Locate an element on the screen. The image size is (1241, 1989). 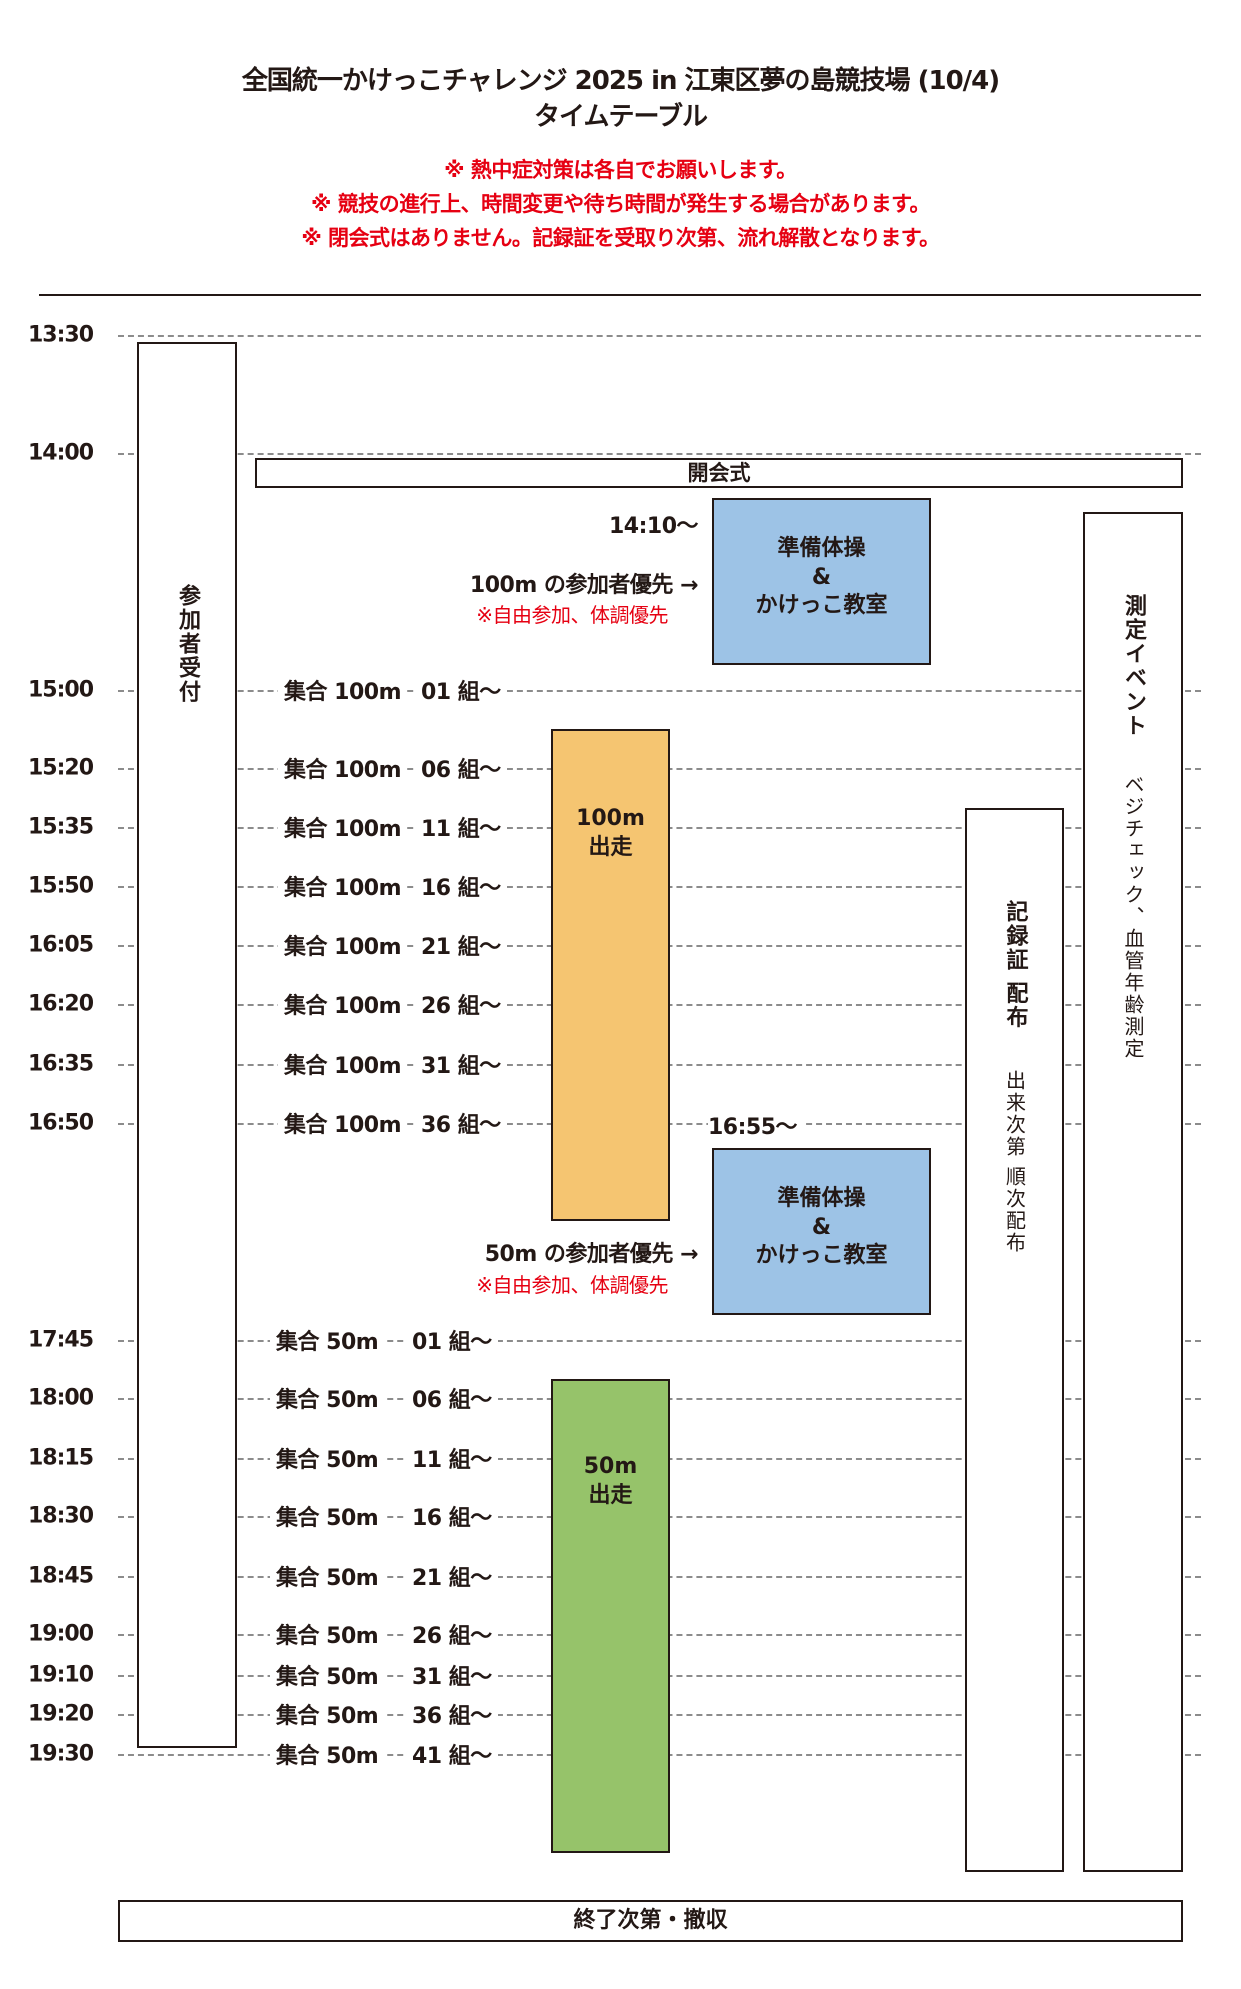
certificate-title: 記録証 配布 is located at coordinates (1015, 965).